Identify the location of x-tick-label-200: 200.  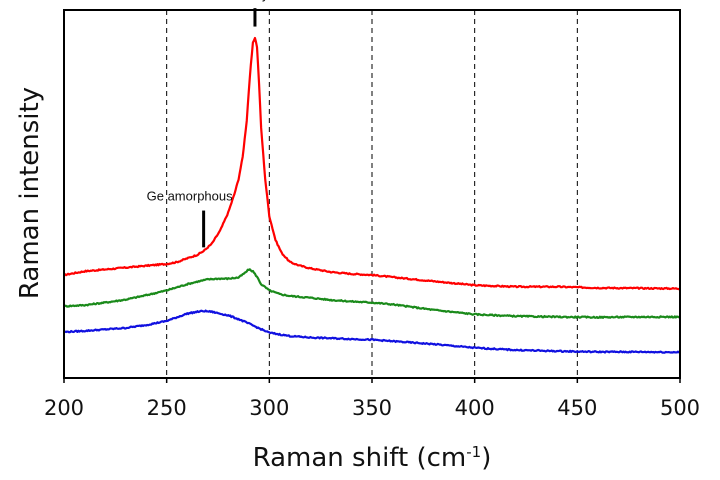
(64, 408).